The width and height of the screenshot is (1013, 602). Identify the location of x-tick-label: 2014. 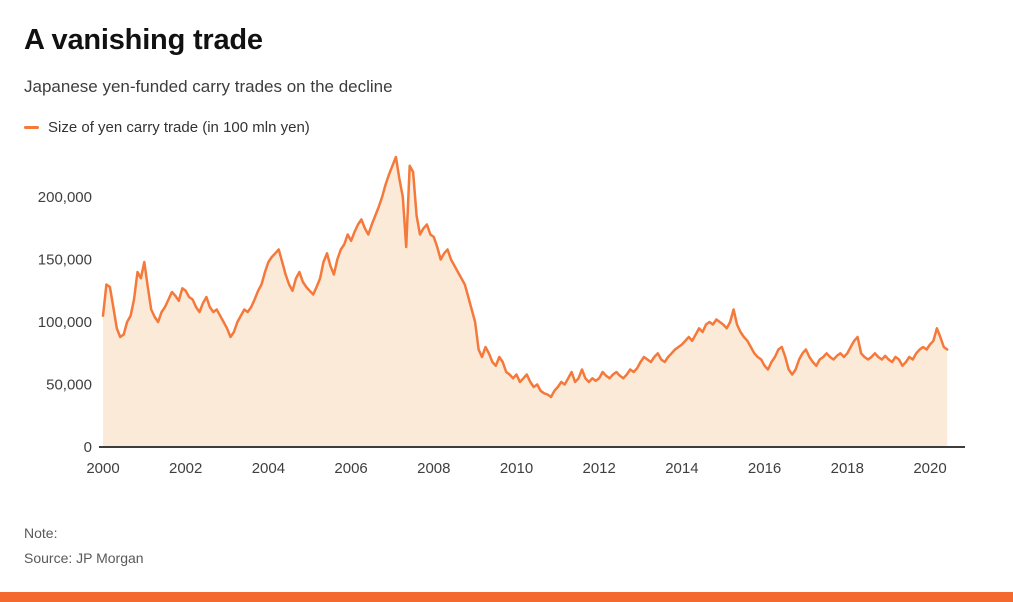
(681, 468).